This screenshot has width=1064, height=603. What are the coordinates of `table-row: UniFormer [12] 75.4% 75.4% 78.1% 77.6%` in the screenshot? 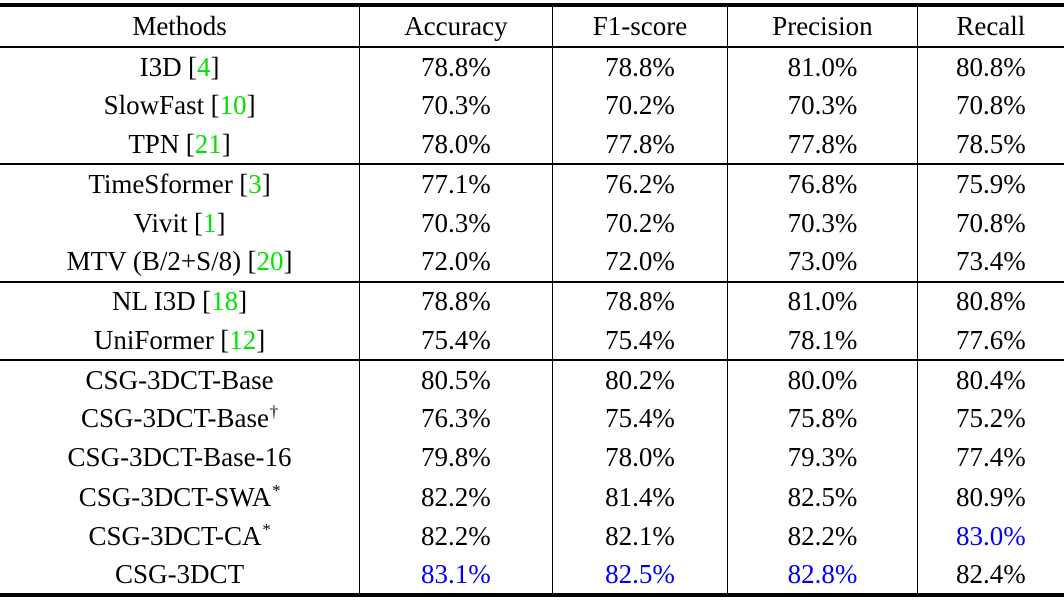 It's located at (532, 340).